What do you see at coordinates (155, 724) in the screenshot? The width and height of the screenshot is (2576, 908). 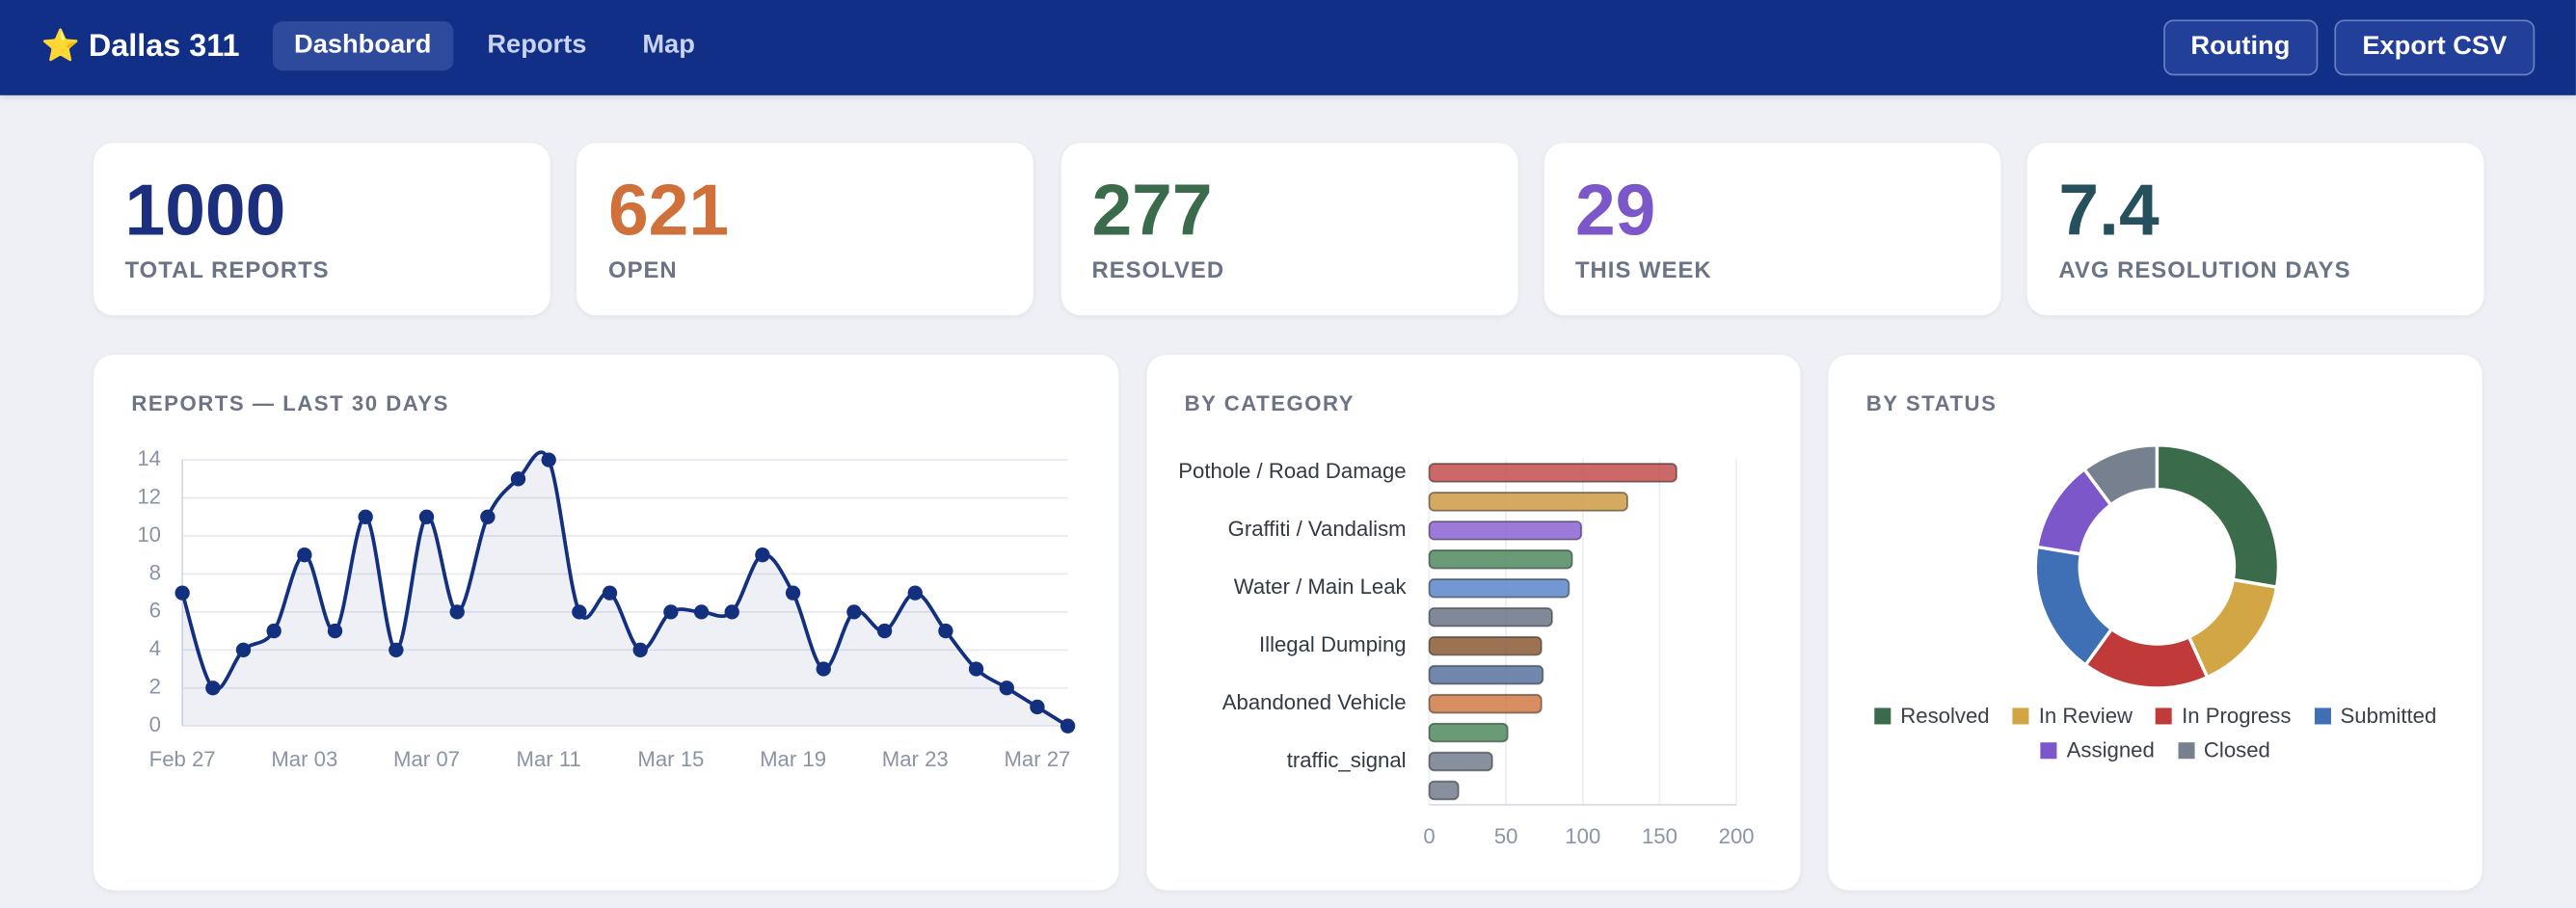 I see `y-tick-label: 0` at bounding box center [155, 724].